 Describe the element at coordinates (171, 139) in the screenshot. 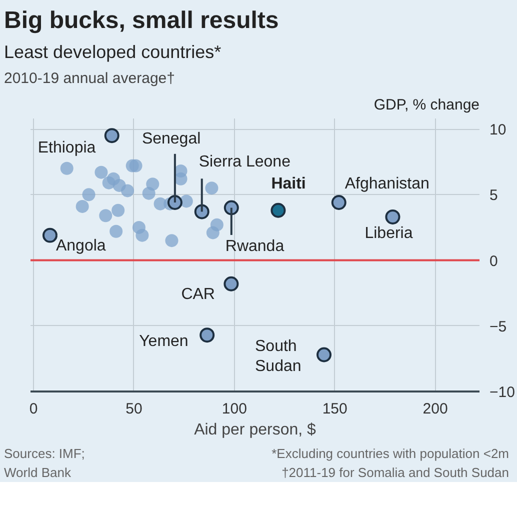

I see `annotation: Senegal` at that location.